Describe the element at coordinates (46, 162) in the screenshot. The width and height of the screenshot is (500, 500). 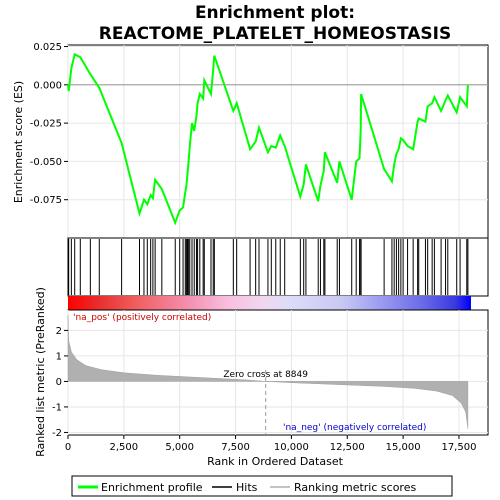
I see `es-ytick-label-3: -0.050` at that location.